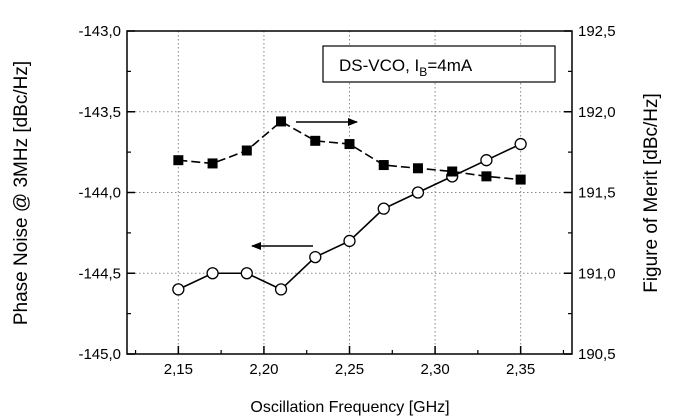  Describe the element at coordinates (99, 112) in the screenshot. I see `left-tick-label: -143,5` at that location.